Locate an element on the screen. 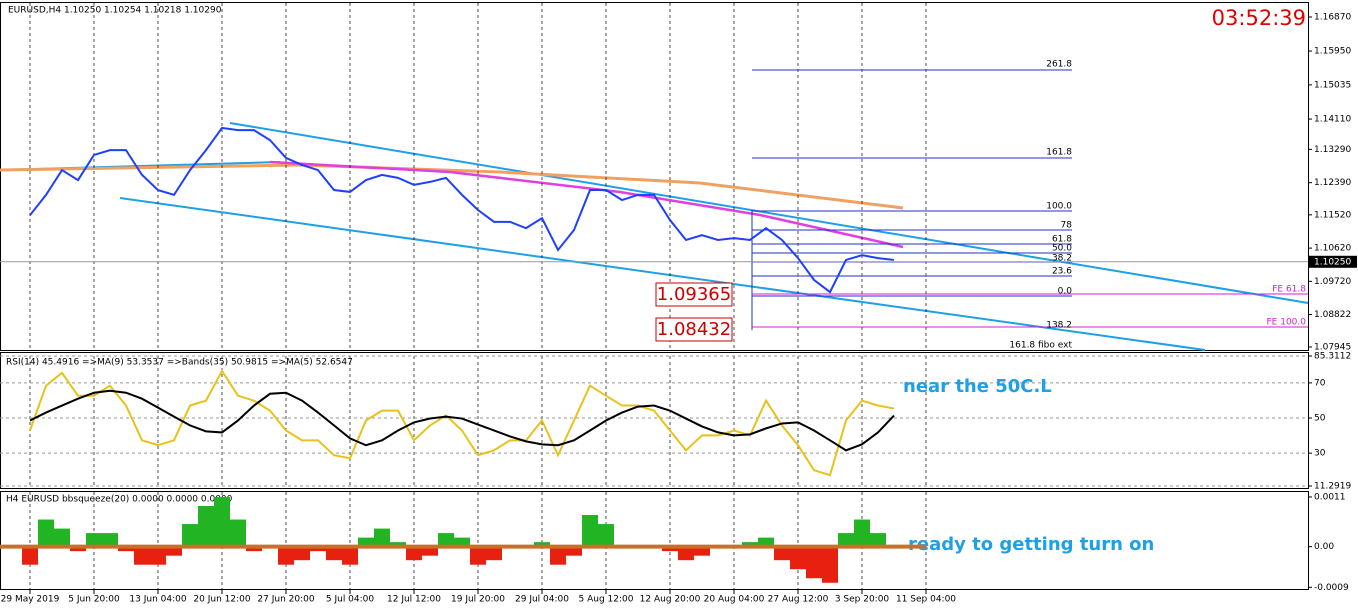 The width and height of the screenshot is (1358, 608). y-tick-label: 1.15035 is located at coordinates (1332, 85).